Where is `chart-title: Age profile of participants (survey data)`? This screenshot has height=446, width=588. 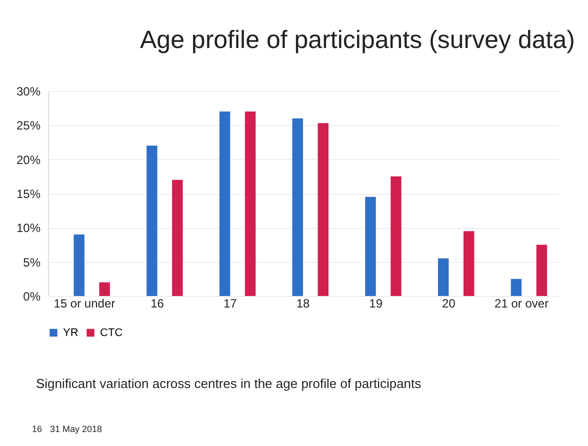 chart-title: Age profile of participants (survey data) is located at coordinates (357, 40).